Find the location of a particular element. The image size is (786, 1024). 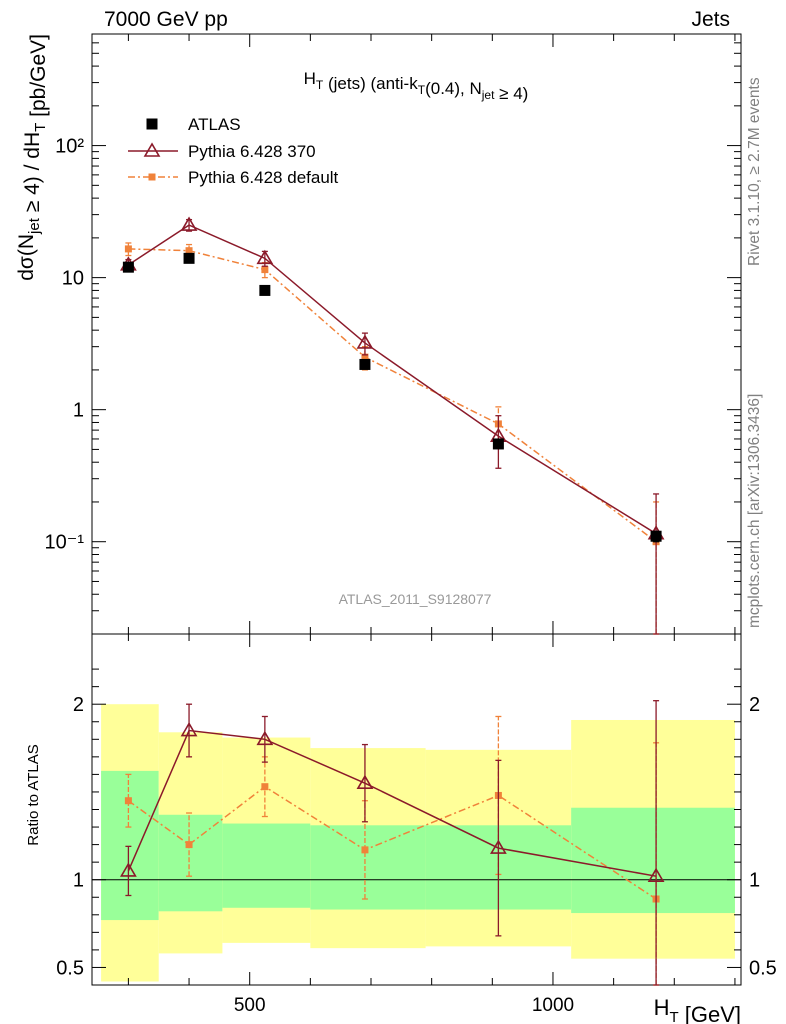

category-label: Jets is located at coordinates (710, 19).